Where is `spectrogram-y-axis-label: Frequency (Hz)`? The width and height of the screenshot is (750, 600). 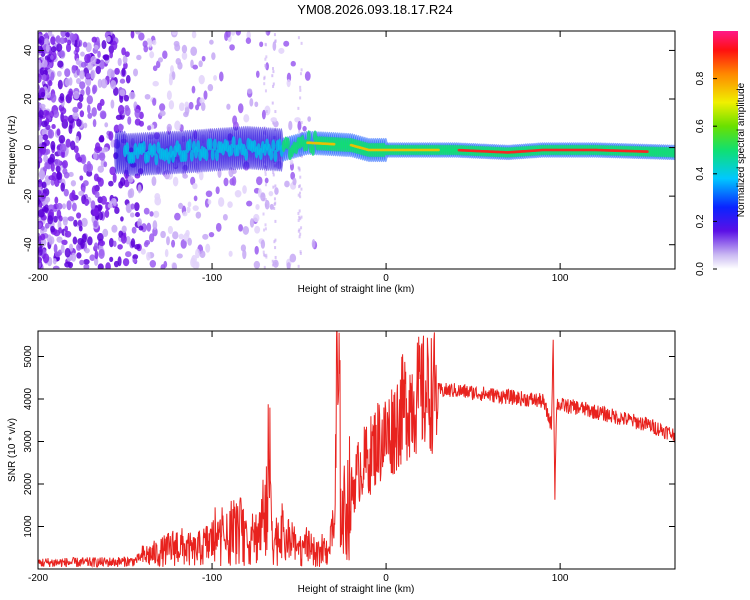 spectrogram-y-axis-label: Frequency (Hz) is located at coordinates (12, 150).